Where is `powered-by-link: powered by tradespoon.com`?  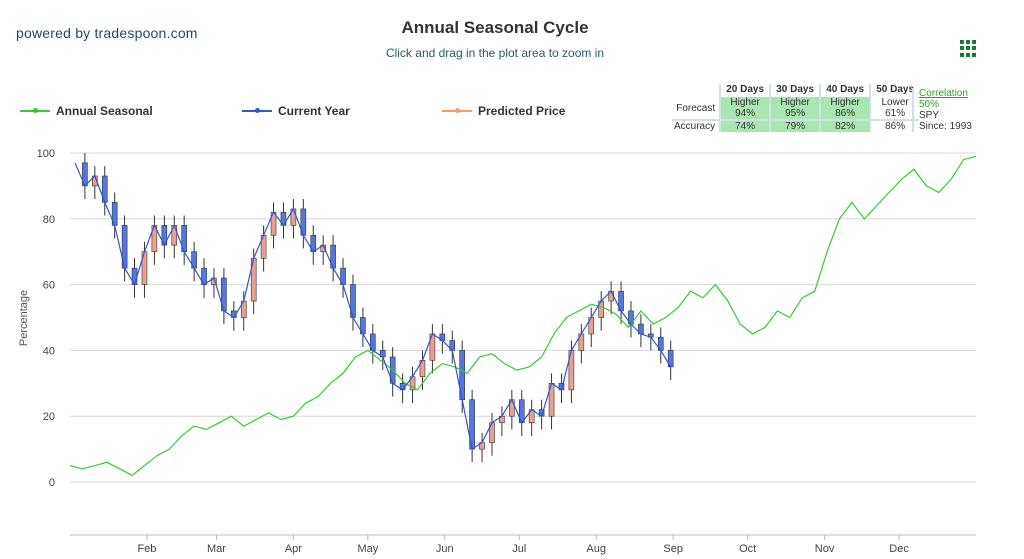 powered-by-link: powered by tradespoon.com is located at coordinates (107, 33).